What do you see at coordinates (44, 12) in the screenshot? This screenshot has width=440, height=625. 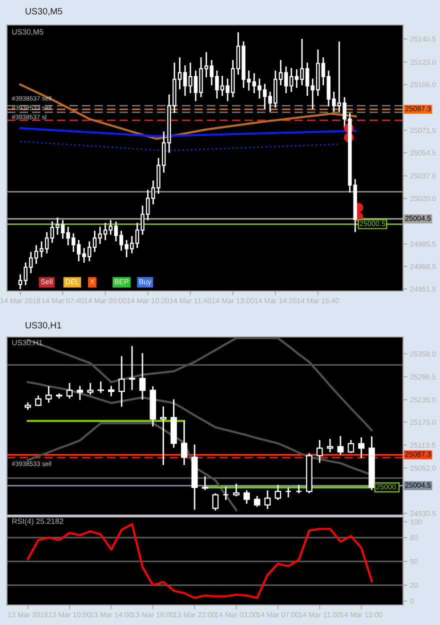 I see `chart-title: US30,M5` at bounding box center [44, 12].